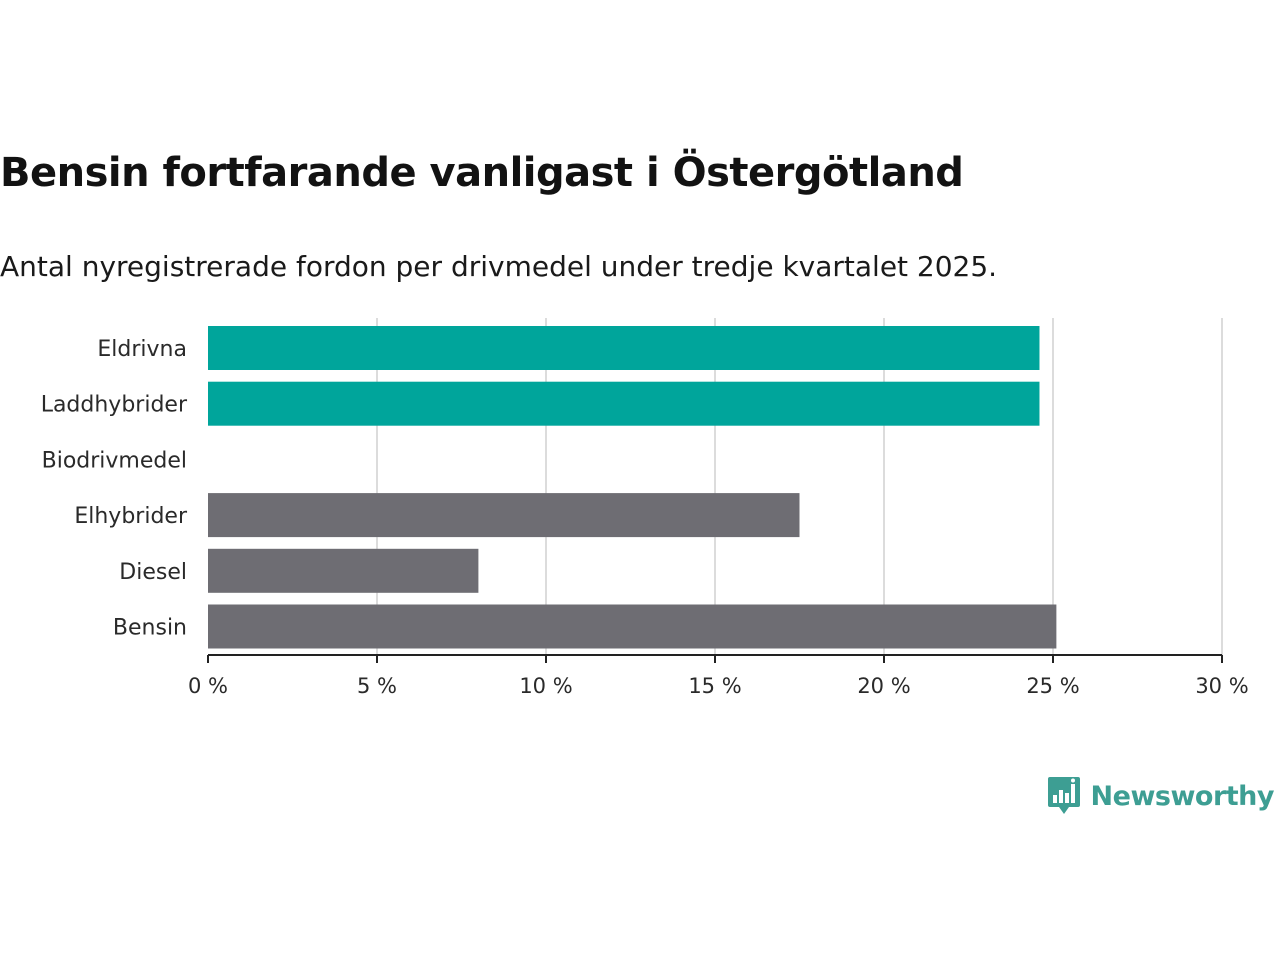  What do you see at coordinates (504, 515) in the screenshot?
I see `bar-elhybrider` at bounding box center [504, 515].